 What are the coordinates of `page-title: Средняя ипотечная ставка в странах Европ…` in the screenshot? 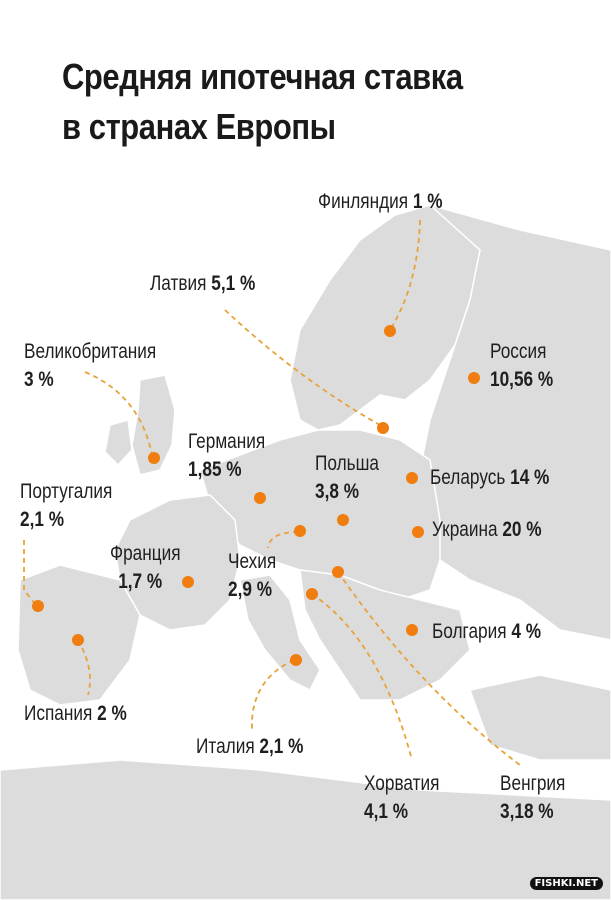 It's located at (285, 102).